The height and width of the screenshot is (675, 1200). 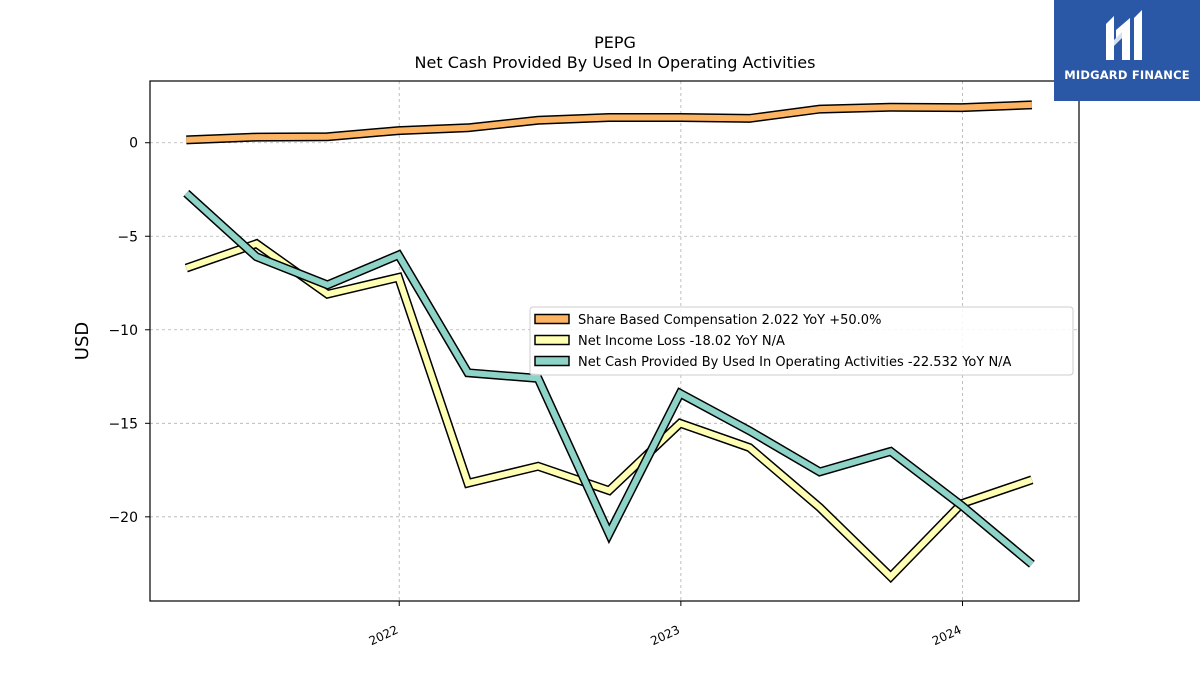 I want to click on y-tick-label: 0, so click(x=133, y=144).